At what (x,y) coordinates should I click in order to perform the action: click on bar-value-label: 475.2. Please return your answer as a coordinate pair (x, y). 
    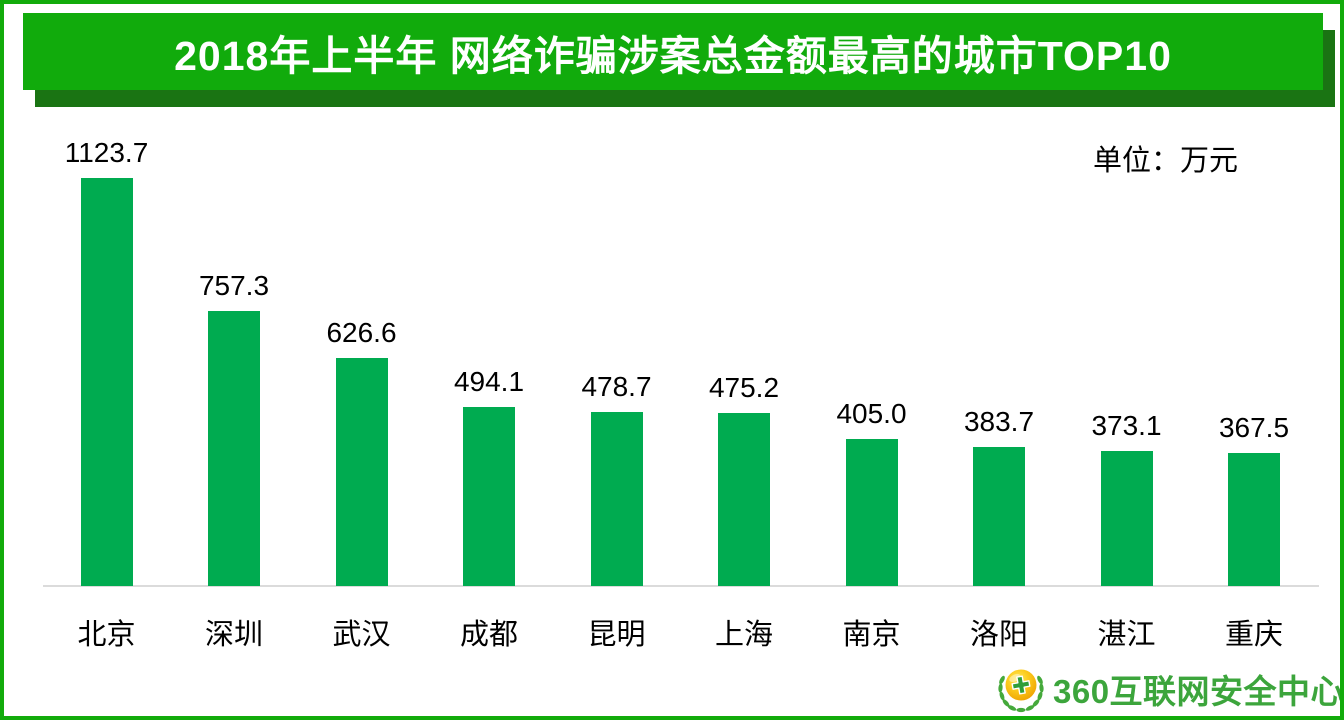
    Looking at the image, I should click on (744, 387).